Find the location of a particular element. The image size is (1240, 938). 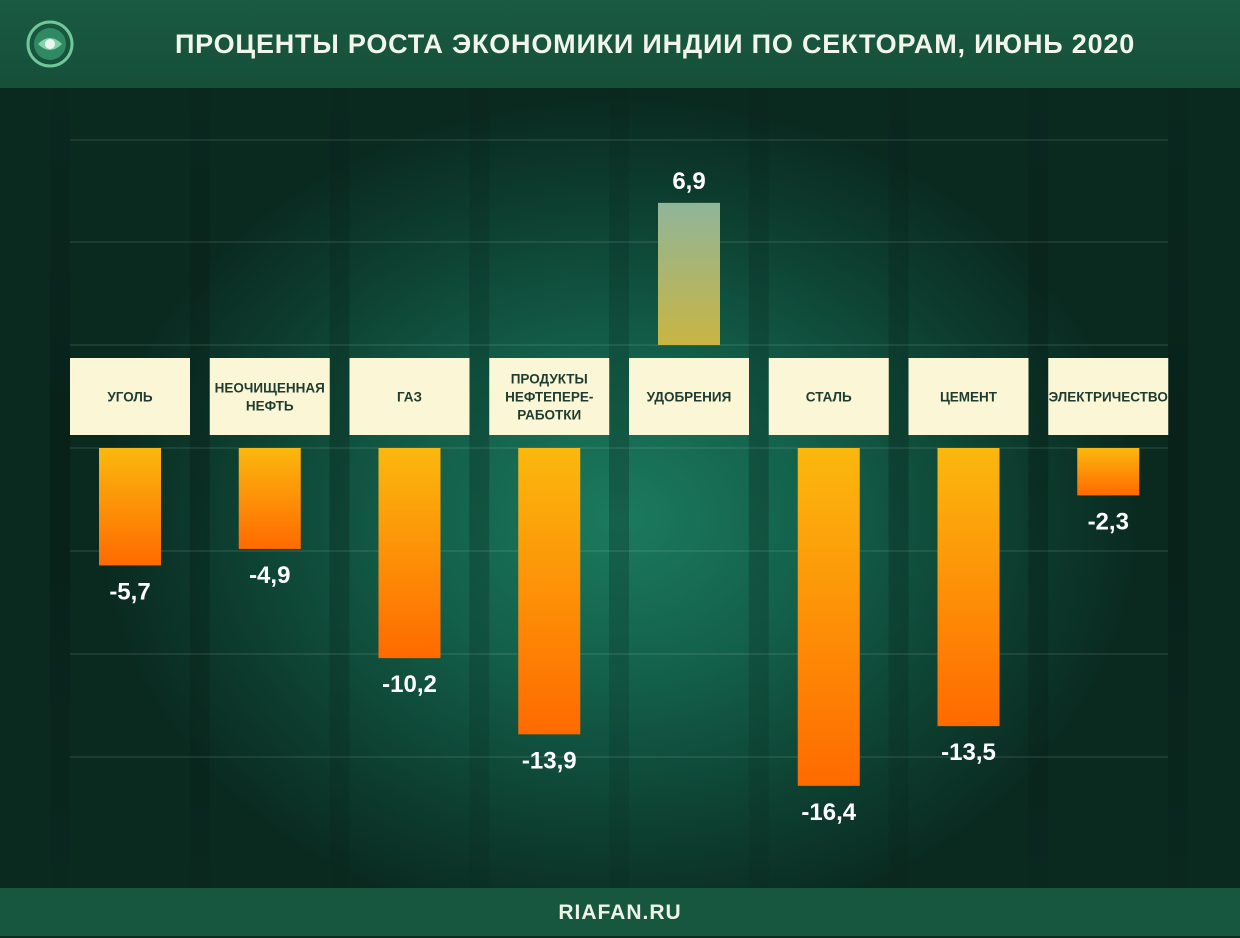

category-label: УГОЛЬ is located at coordinates (130, 397).